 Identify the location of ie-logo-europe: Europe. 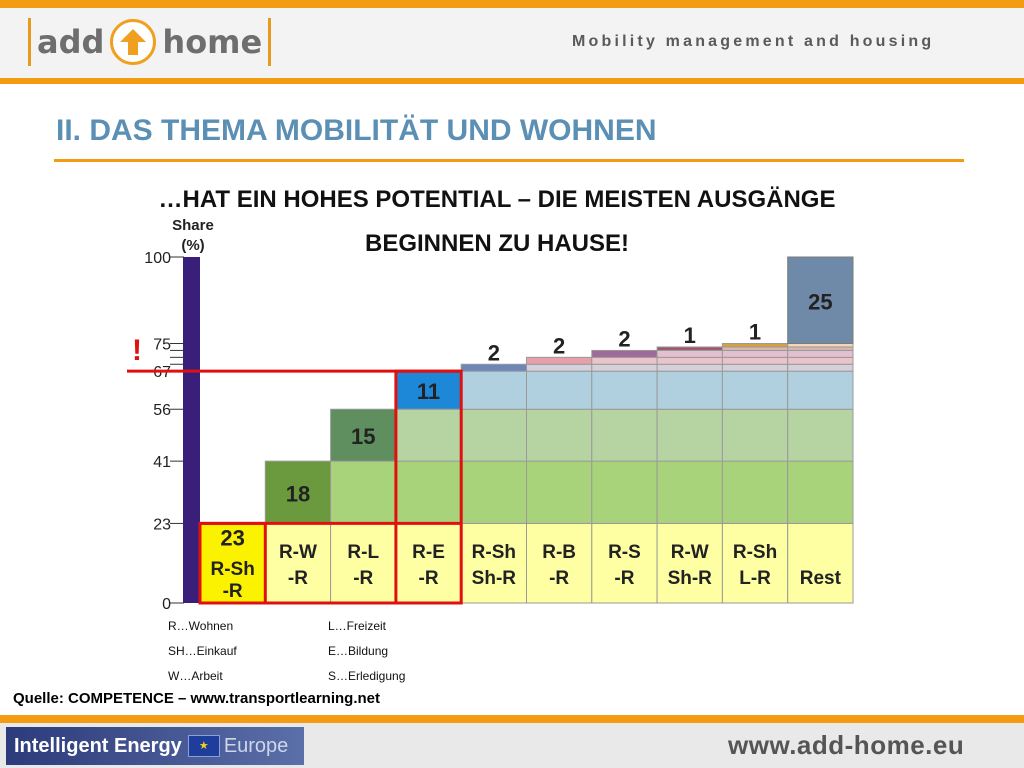
(256, 745).